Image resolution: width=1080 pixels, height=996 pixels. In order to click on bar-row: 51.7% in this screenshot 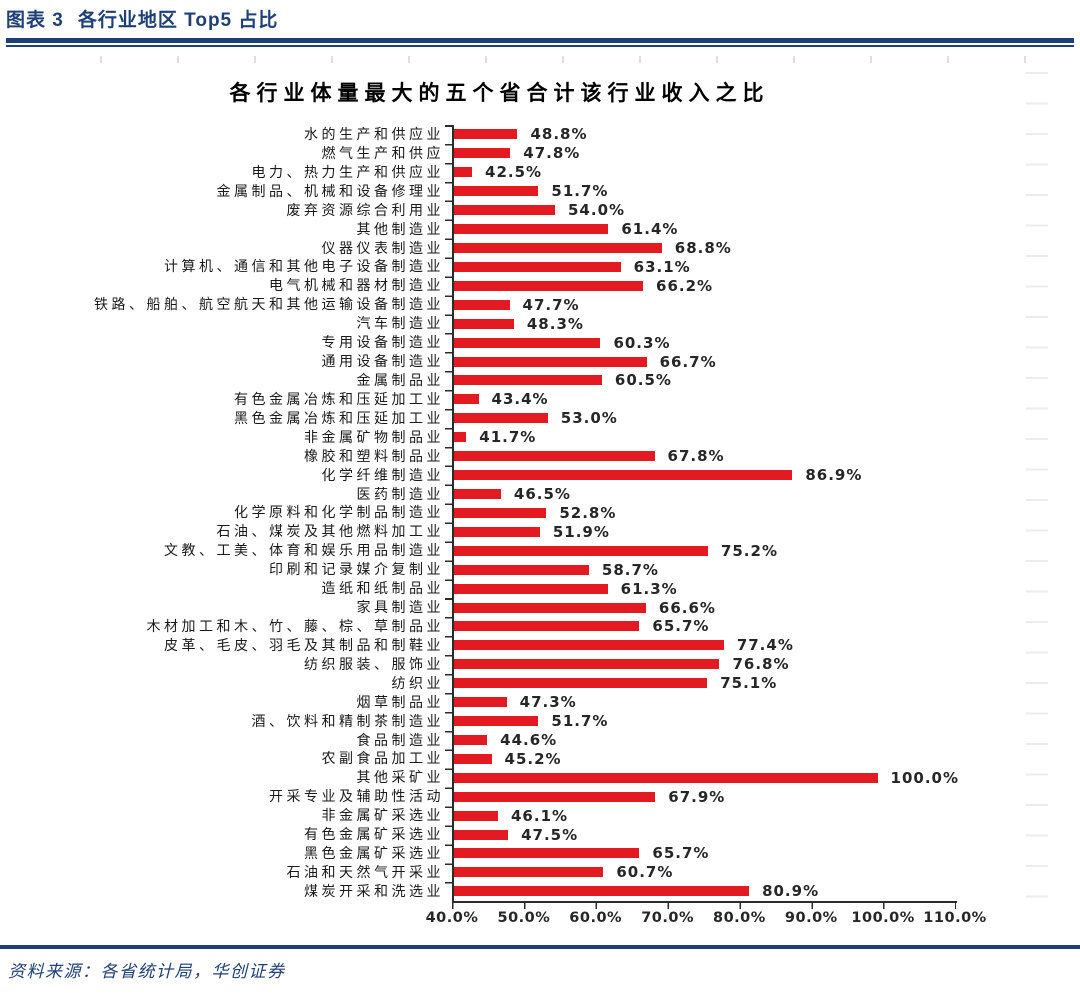, I will do `click(706, 721)`.